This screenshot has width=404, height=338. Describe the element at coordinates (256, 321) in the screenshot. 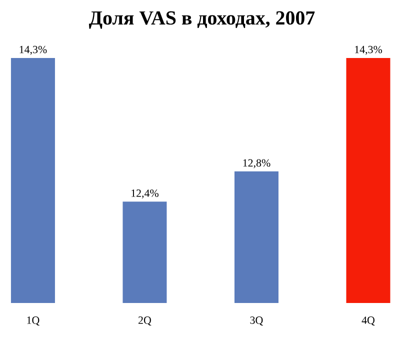

I see `x-tick-label: 3Q` at that location.